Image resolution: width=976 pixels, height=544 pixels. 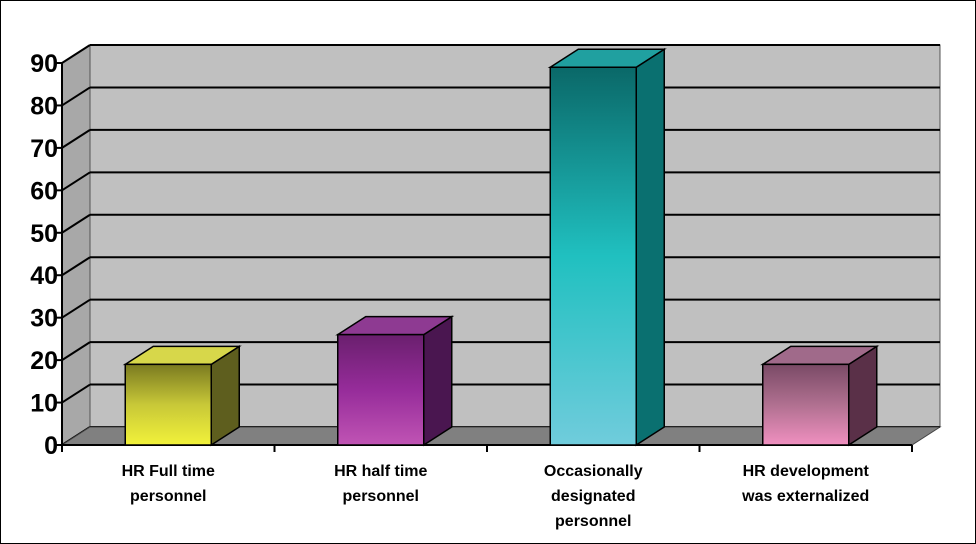 What do you see at coordinates (805, 484) in the screenshot?
I see `x-category-label: HR development was externalized` at bounding box center [805, 484].